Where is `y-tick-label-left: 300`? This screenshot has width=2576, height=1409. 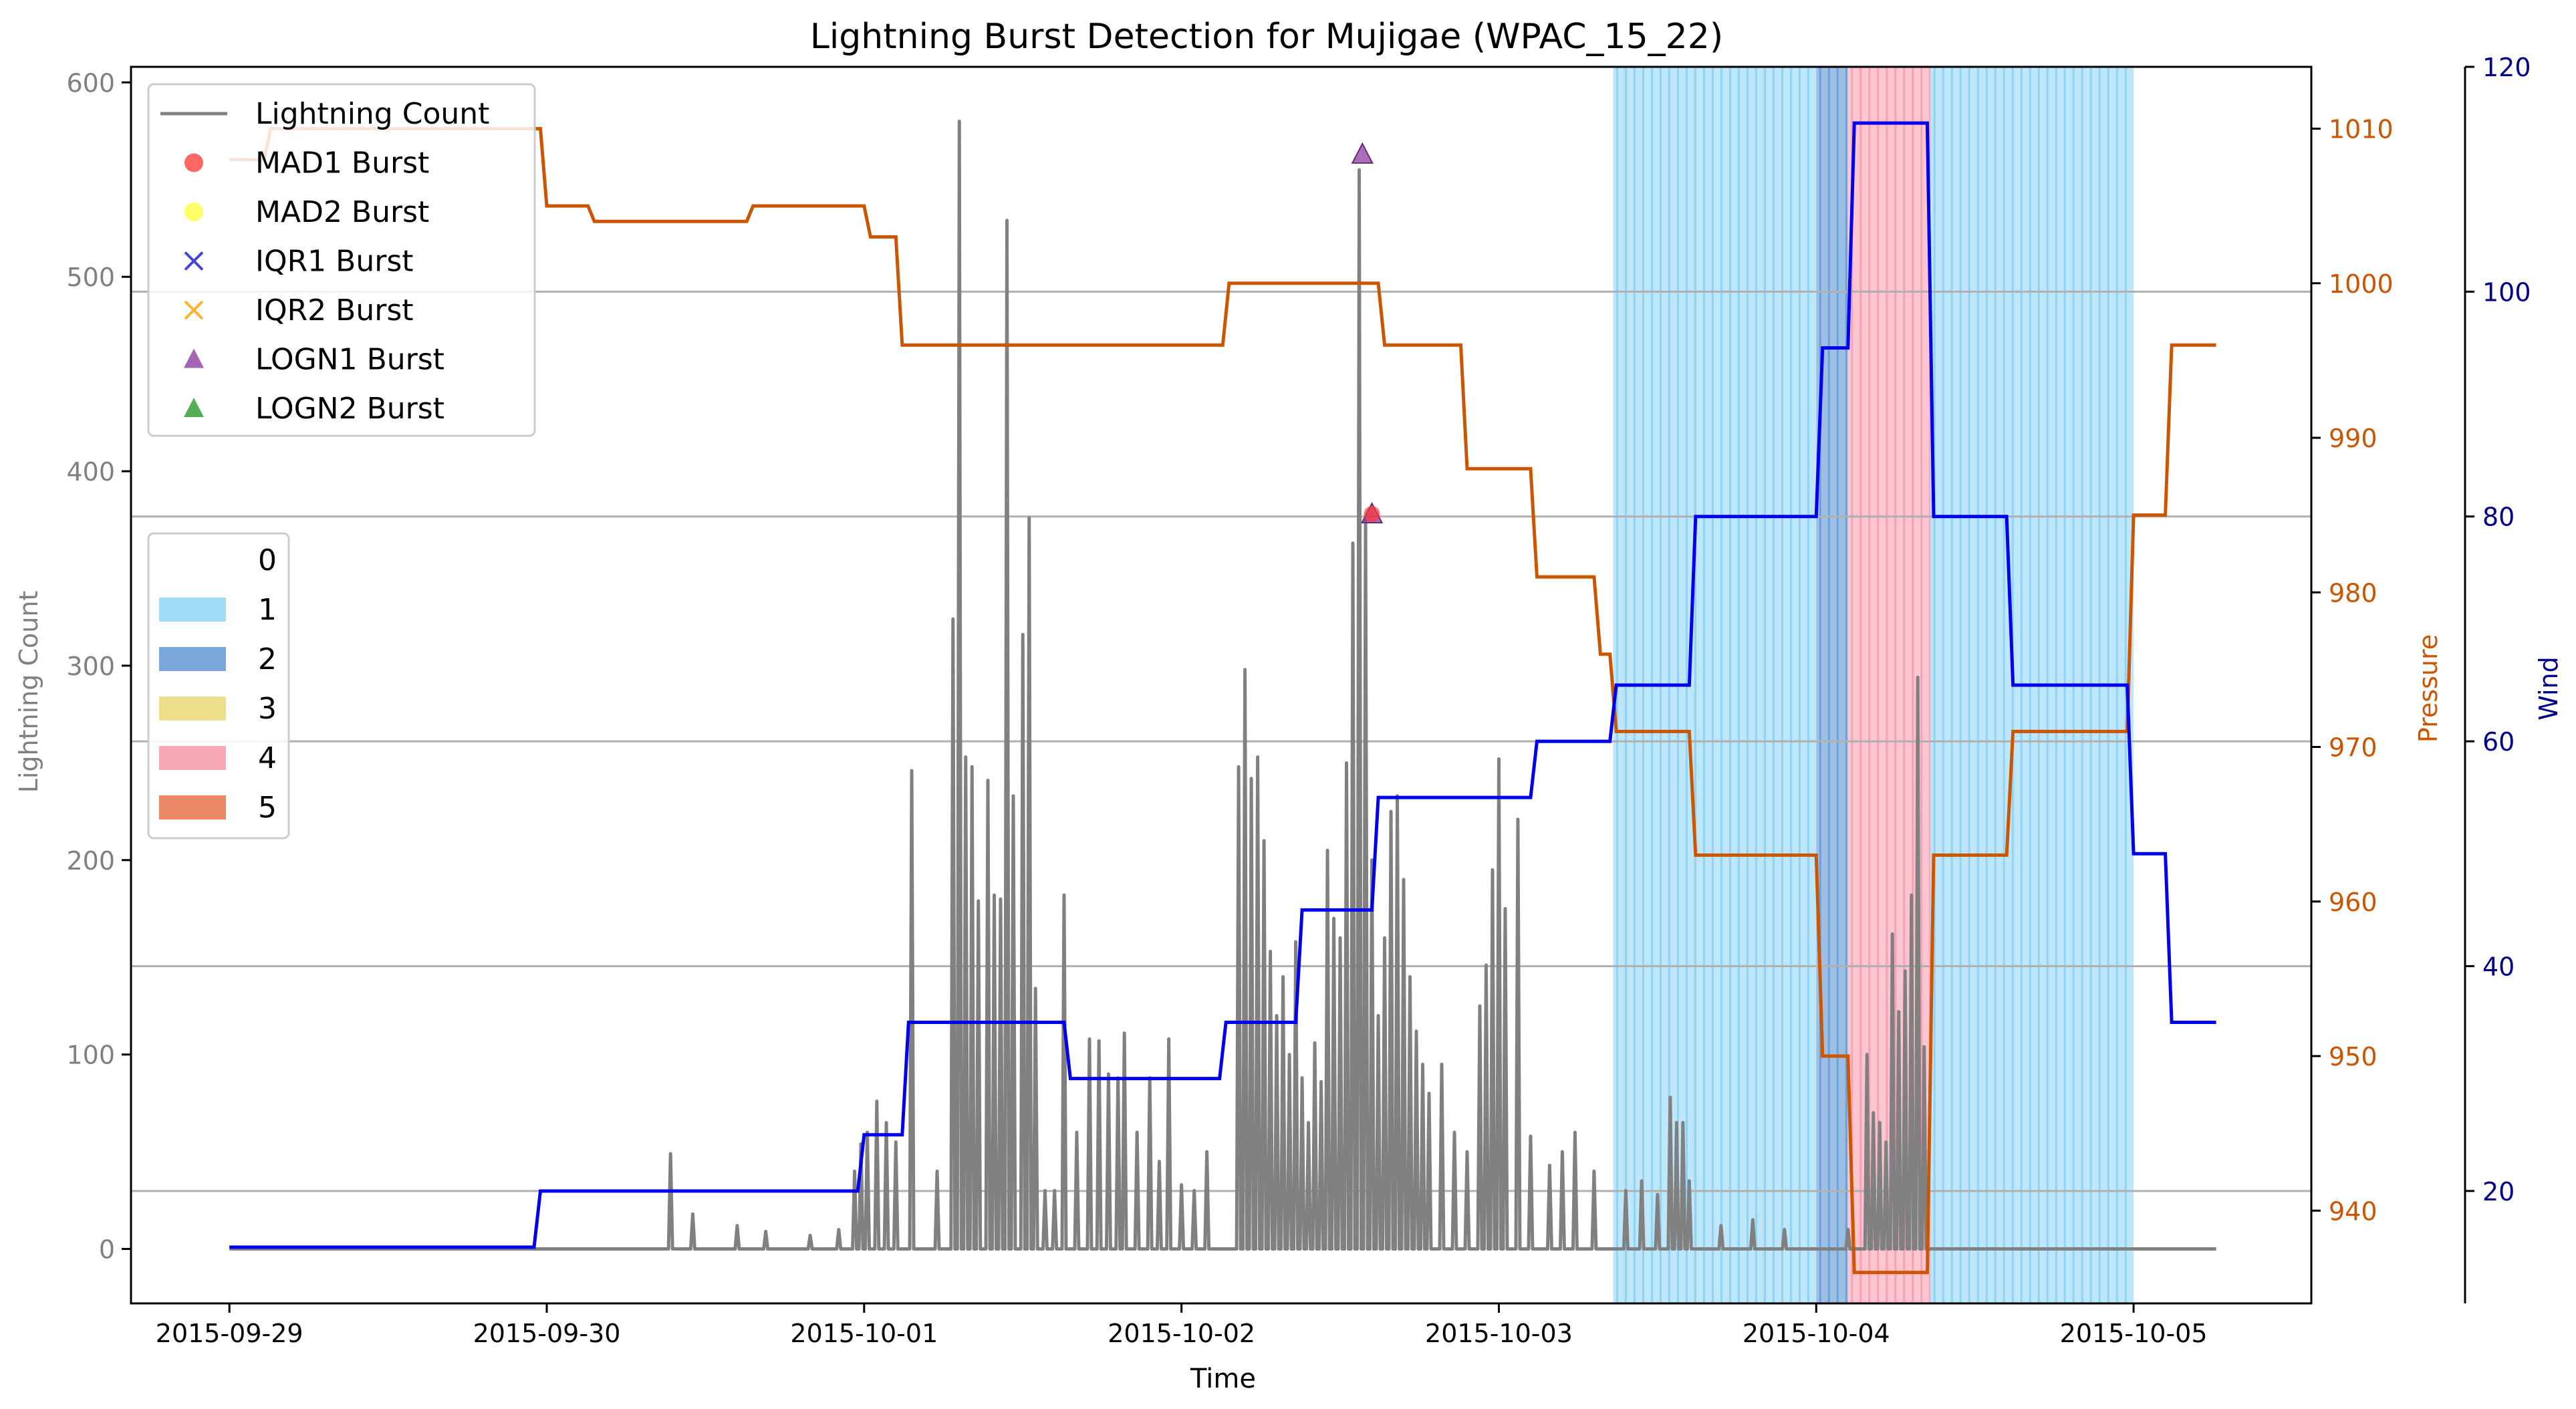 y-tick-label-left: 300 is located at coordinates (90, 666).